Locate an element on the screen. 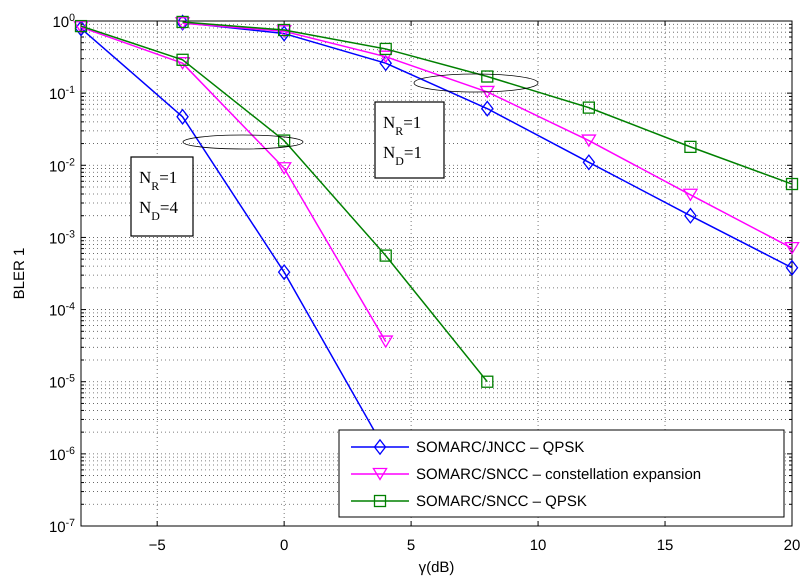 This screenshot has width=805, height=579. legend-label: SOMARC/SNCC – QPSK is located at coordinates (501, 501).